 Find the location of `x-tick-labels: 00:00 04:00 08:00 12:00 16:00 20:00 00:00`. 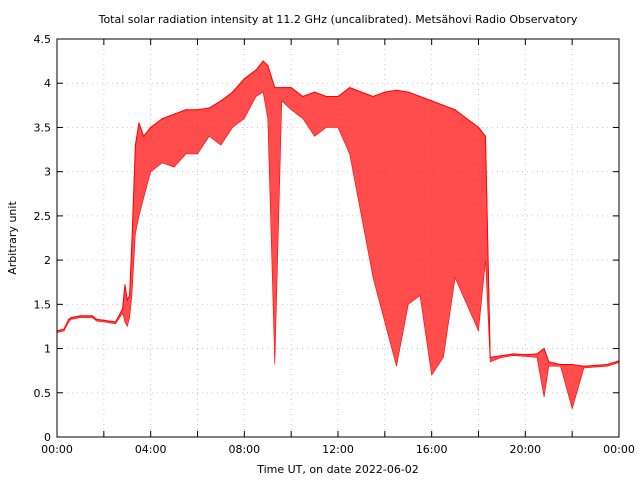

x-tick-labels: 00:00 04:00 08:00 12:00 16:00 20:00 00:00 is located at coordinates (338, 449).